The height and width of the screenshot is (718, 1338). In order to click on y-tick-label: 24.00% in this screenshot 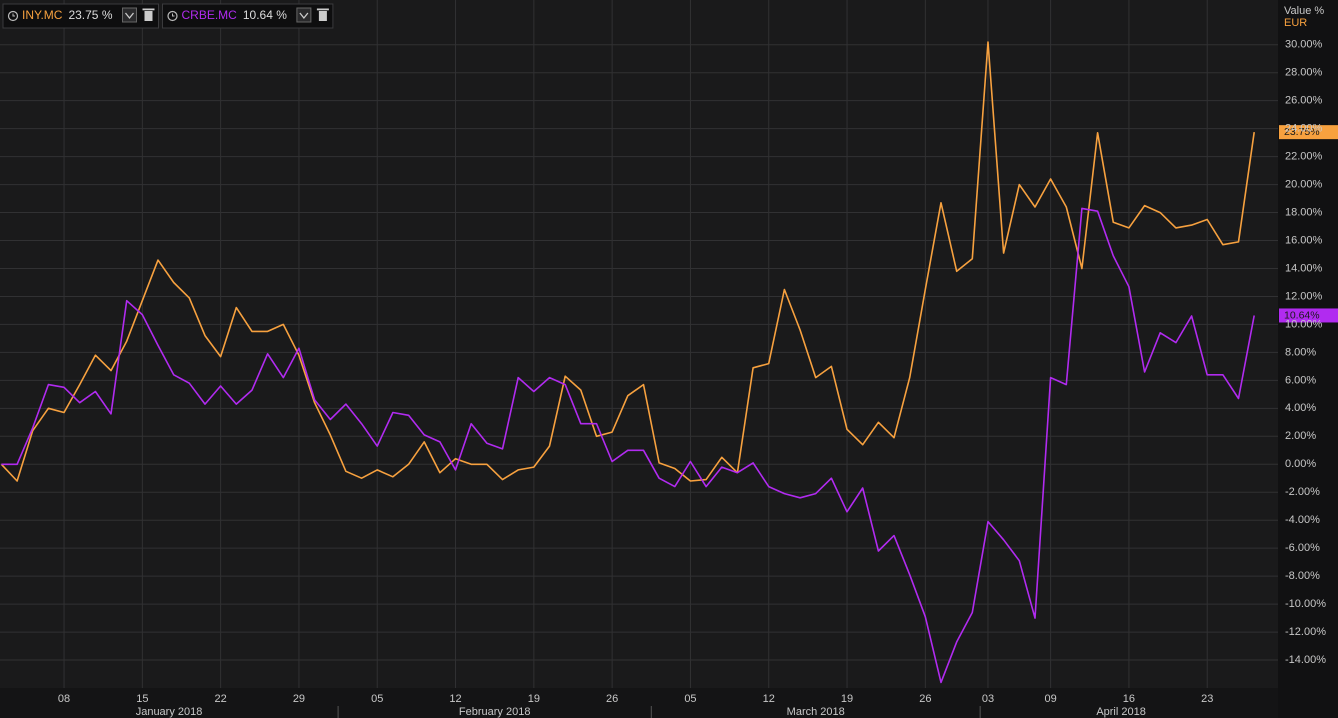, I will do `click(1304, 129)`.